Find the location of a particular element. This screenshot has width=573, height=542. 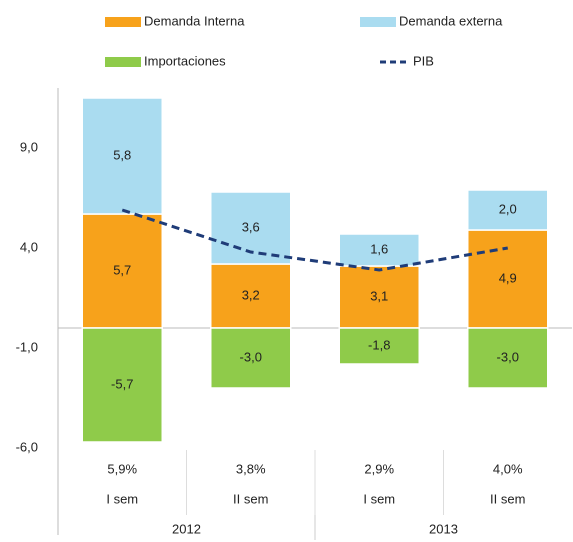

line-series is located at coordinates (315, 240).